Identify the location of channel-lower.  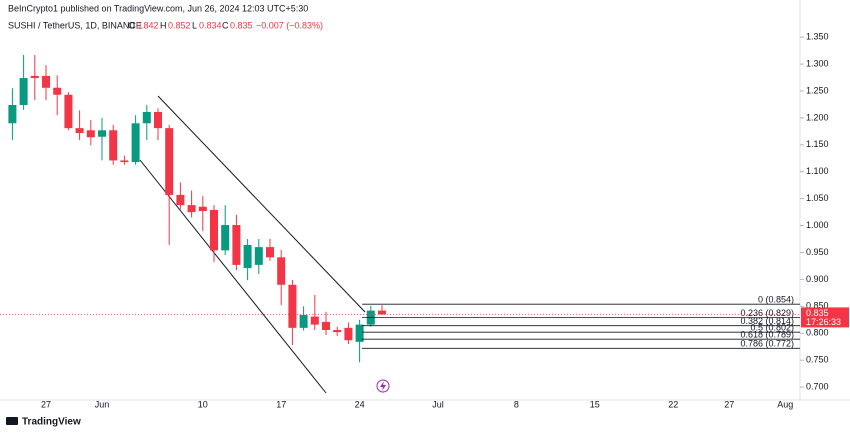
(233, 276).